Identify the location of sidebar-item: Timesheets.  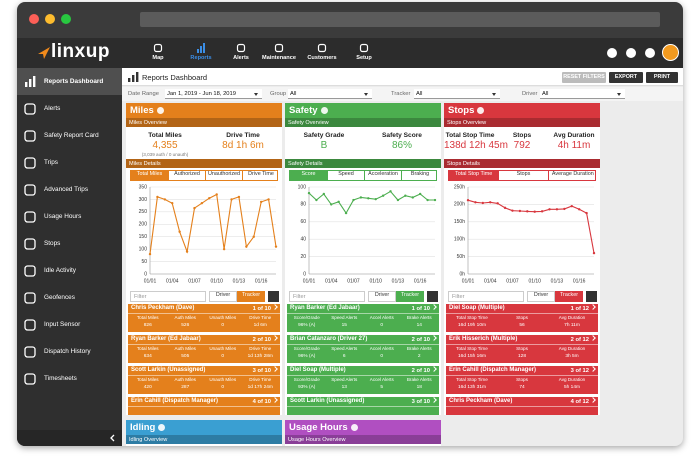
(69, 378).